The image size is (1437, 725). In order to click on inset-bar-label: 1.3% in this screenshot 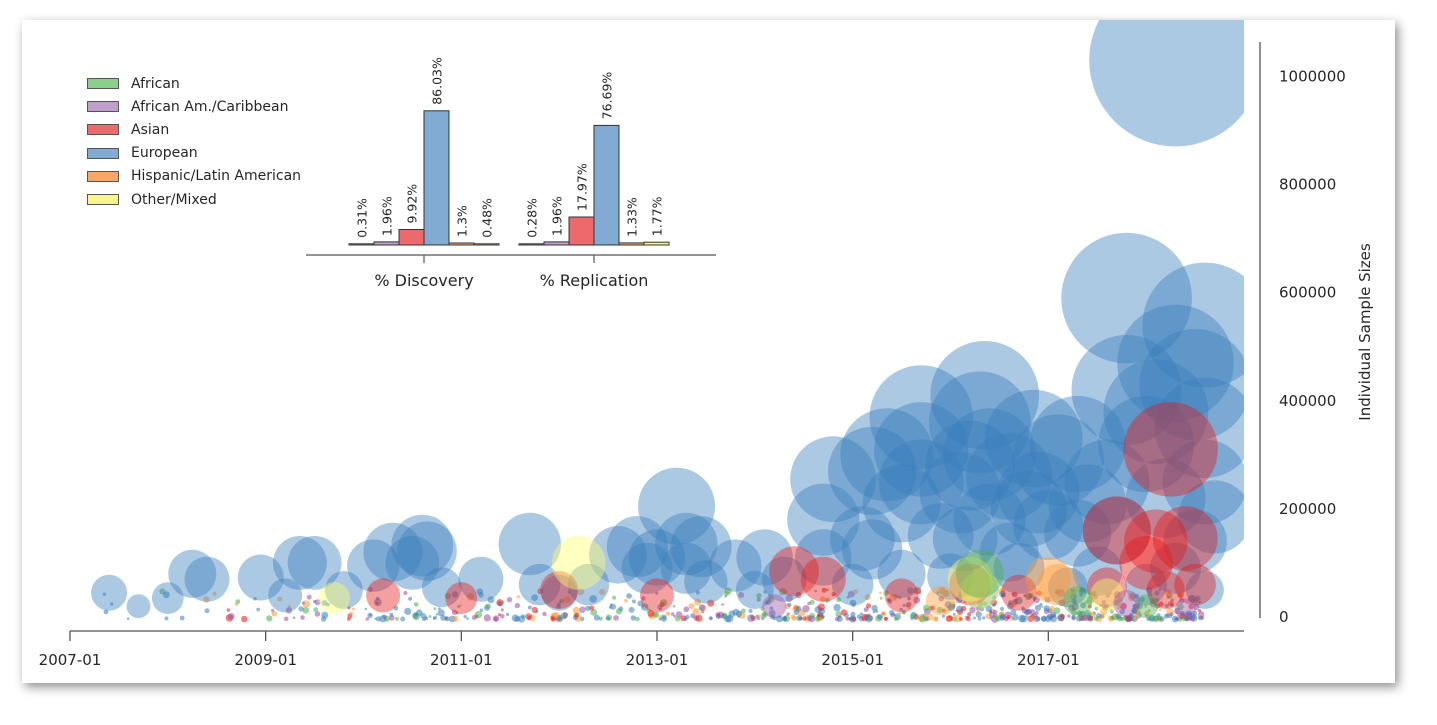, I will do `click(462, 221)`.